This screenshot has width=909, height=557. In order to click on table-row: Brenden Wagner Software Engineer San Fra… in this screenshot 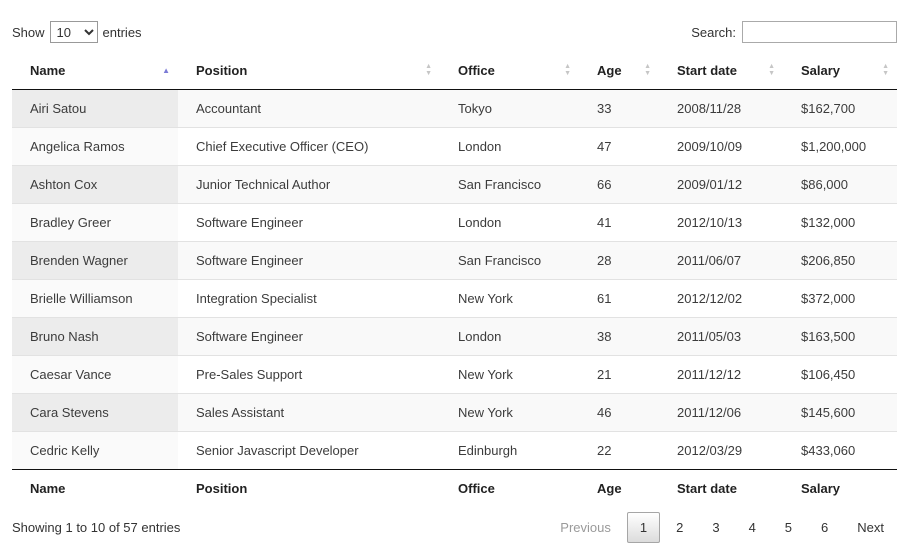, I will do `click(454, 260)`.